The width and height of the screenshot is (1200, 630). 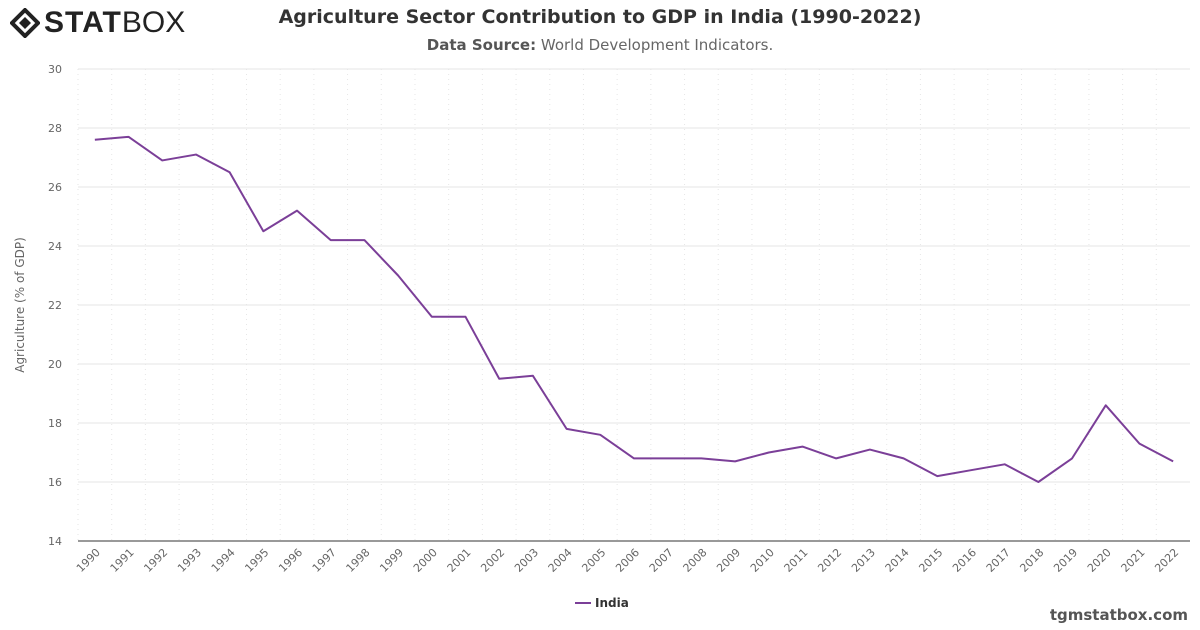 I want to click on y-tick-label: 22, so click(x=55, y=305).